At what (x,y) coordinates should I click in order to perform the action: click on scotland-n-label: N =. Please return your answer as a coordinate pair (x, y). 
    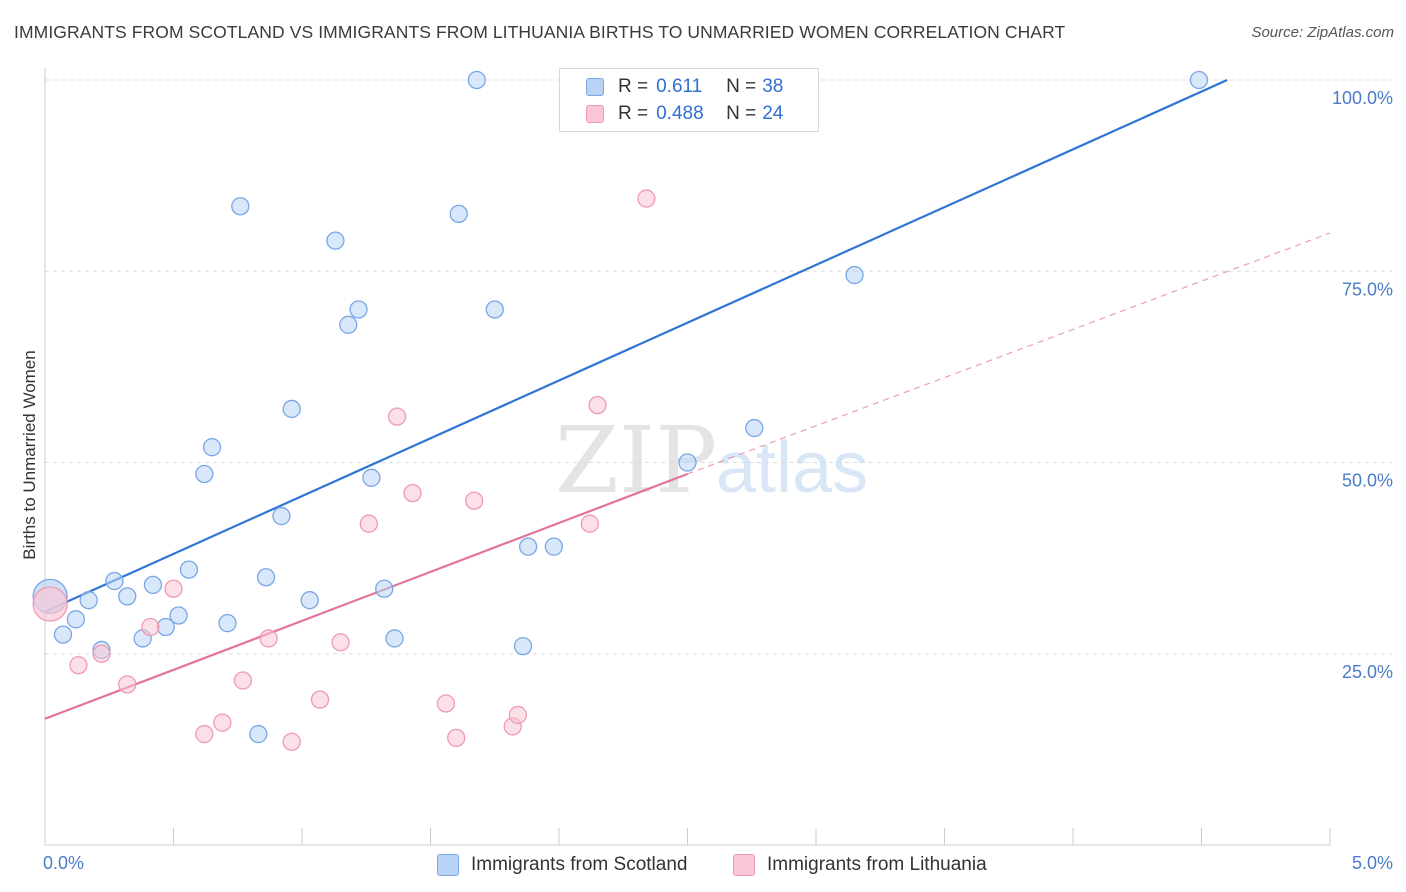
    Looking at the image, I should click on (741, 86).